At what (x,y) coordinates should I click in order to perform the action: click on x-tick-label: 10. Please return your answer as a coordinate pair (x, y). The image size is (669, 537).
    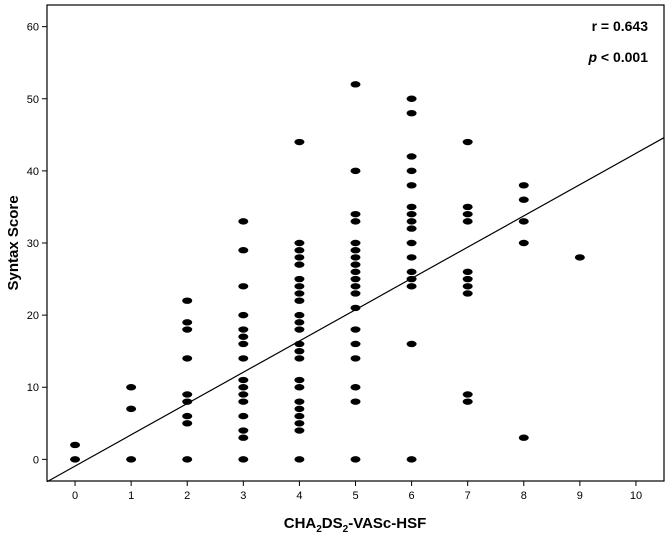
    Looking at the image, I should click on (636, 496).